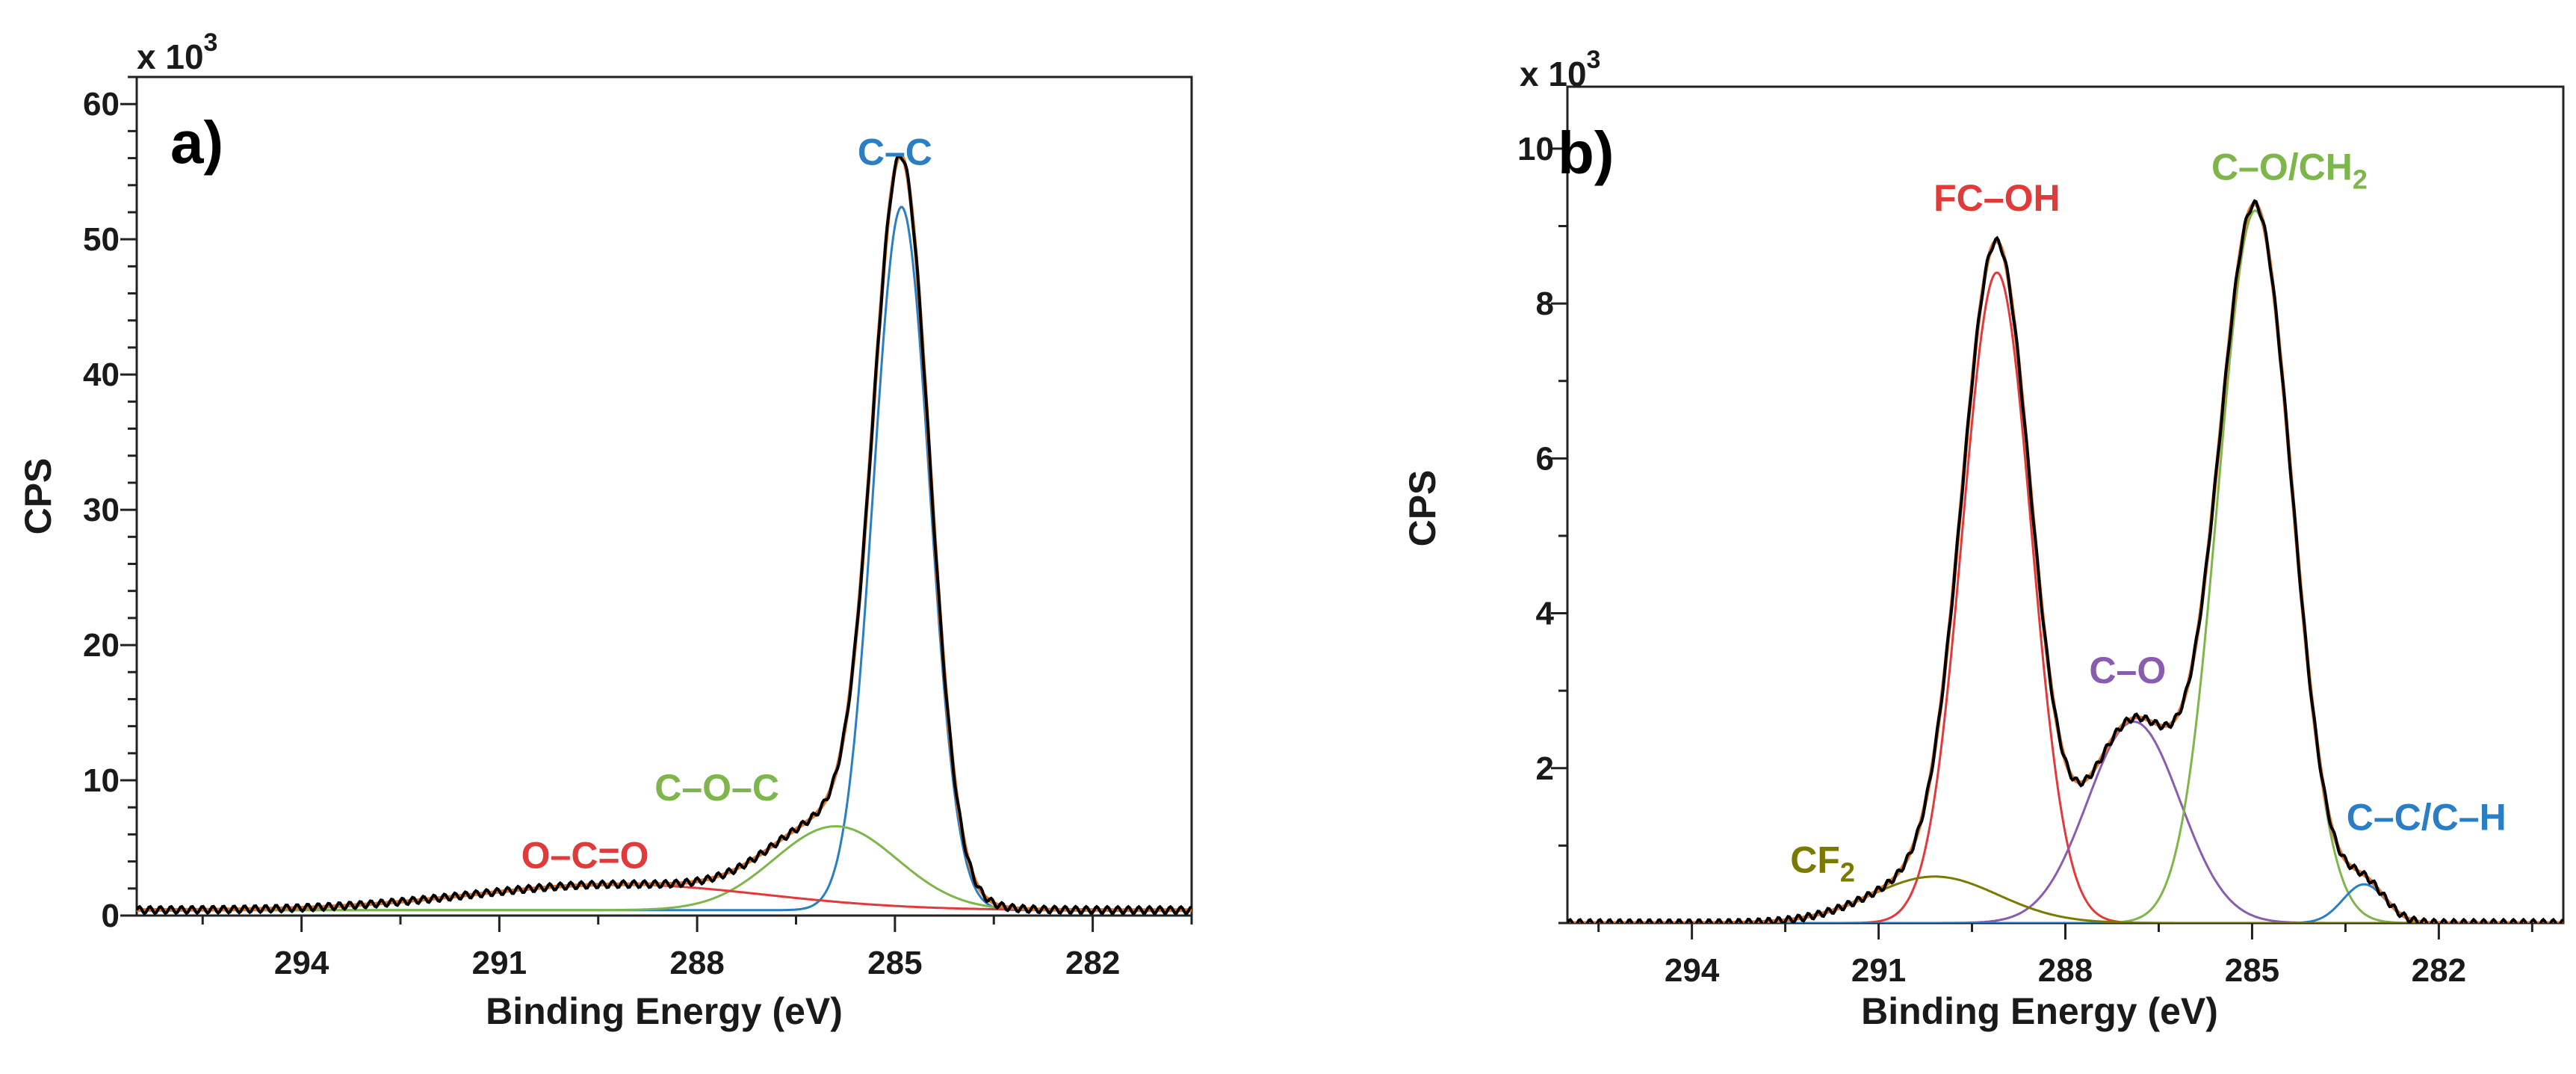  I want to click on peak-label-text: C–C/C–H, so click(2427, 818).